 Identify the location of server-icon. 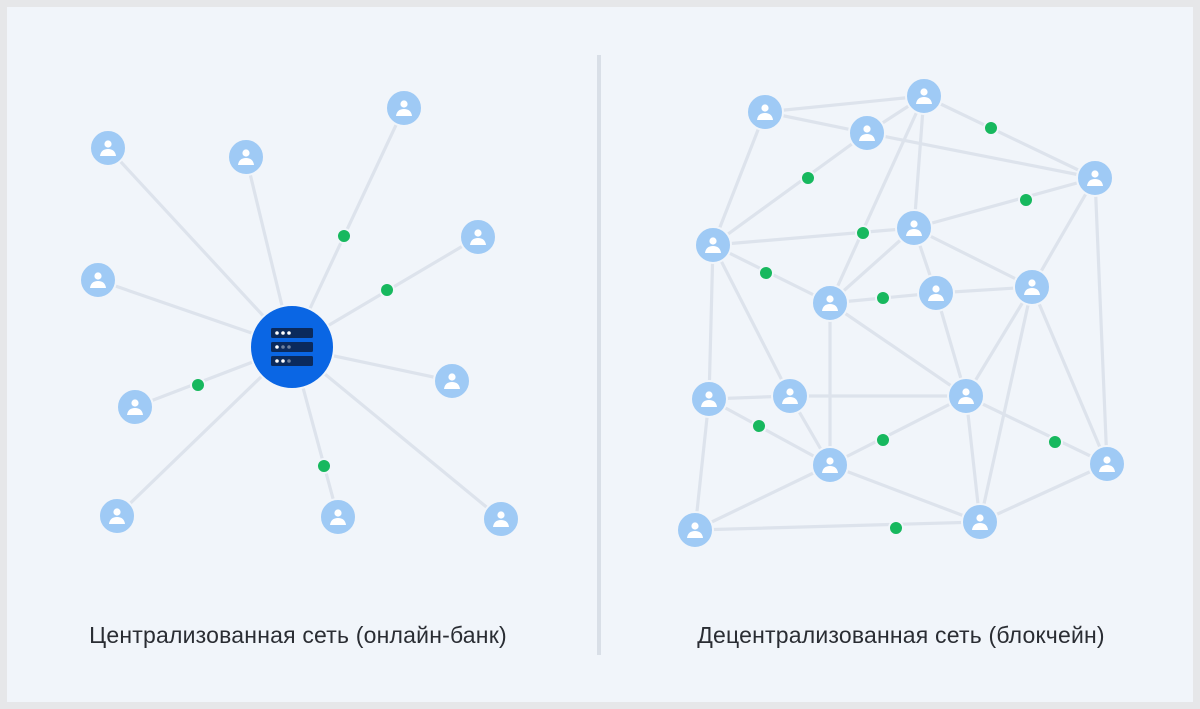
(292, 347).